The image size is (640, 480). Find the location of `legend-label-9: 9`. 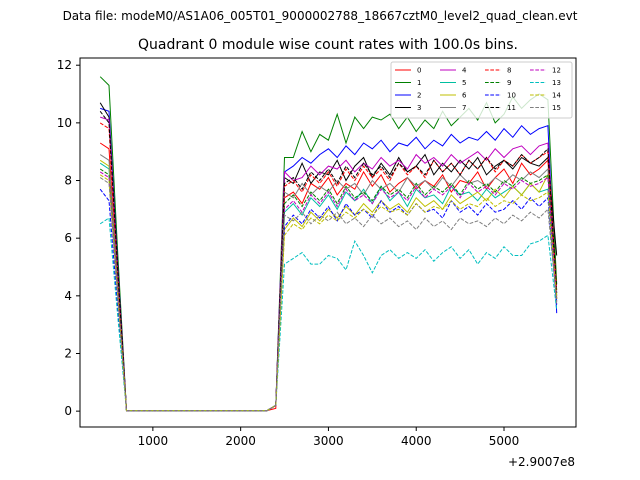

legend-label-9: 9 is located at coordinates (509, 83).